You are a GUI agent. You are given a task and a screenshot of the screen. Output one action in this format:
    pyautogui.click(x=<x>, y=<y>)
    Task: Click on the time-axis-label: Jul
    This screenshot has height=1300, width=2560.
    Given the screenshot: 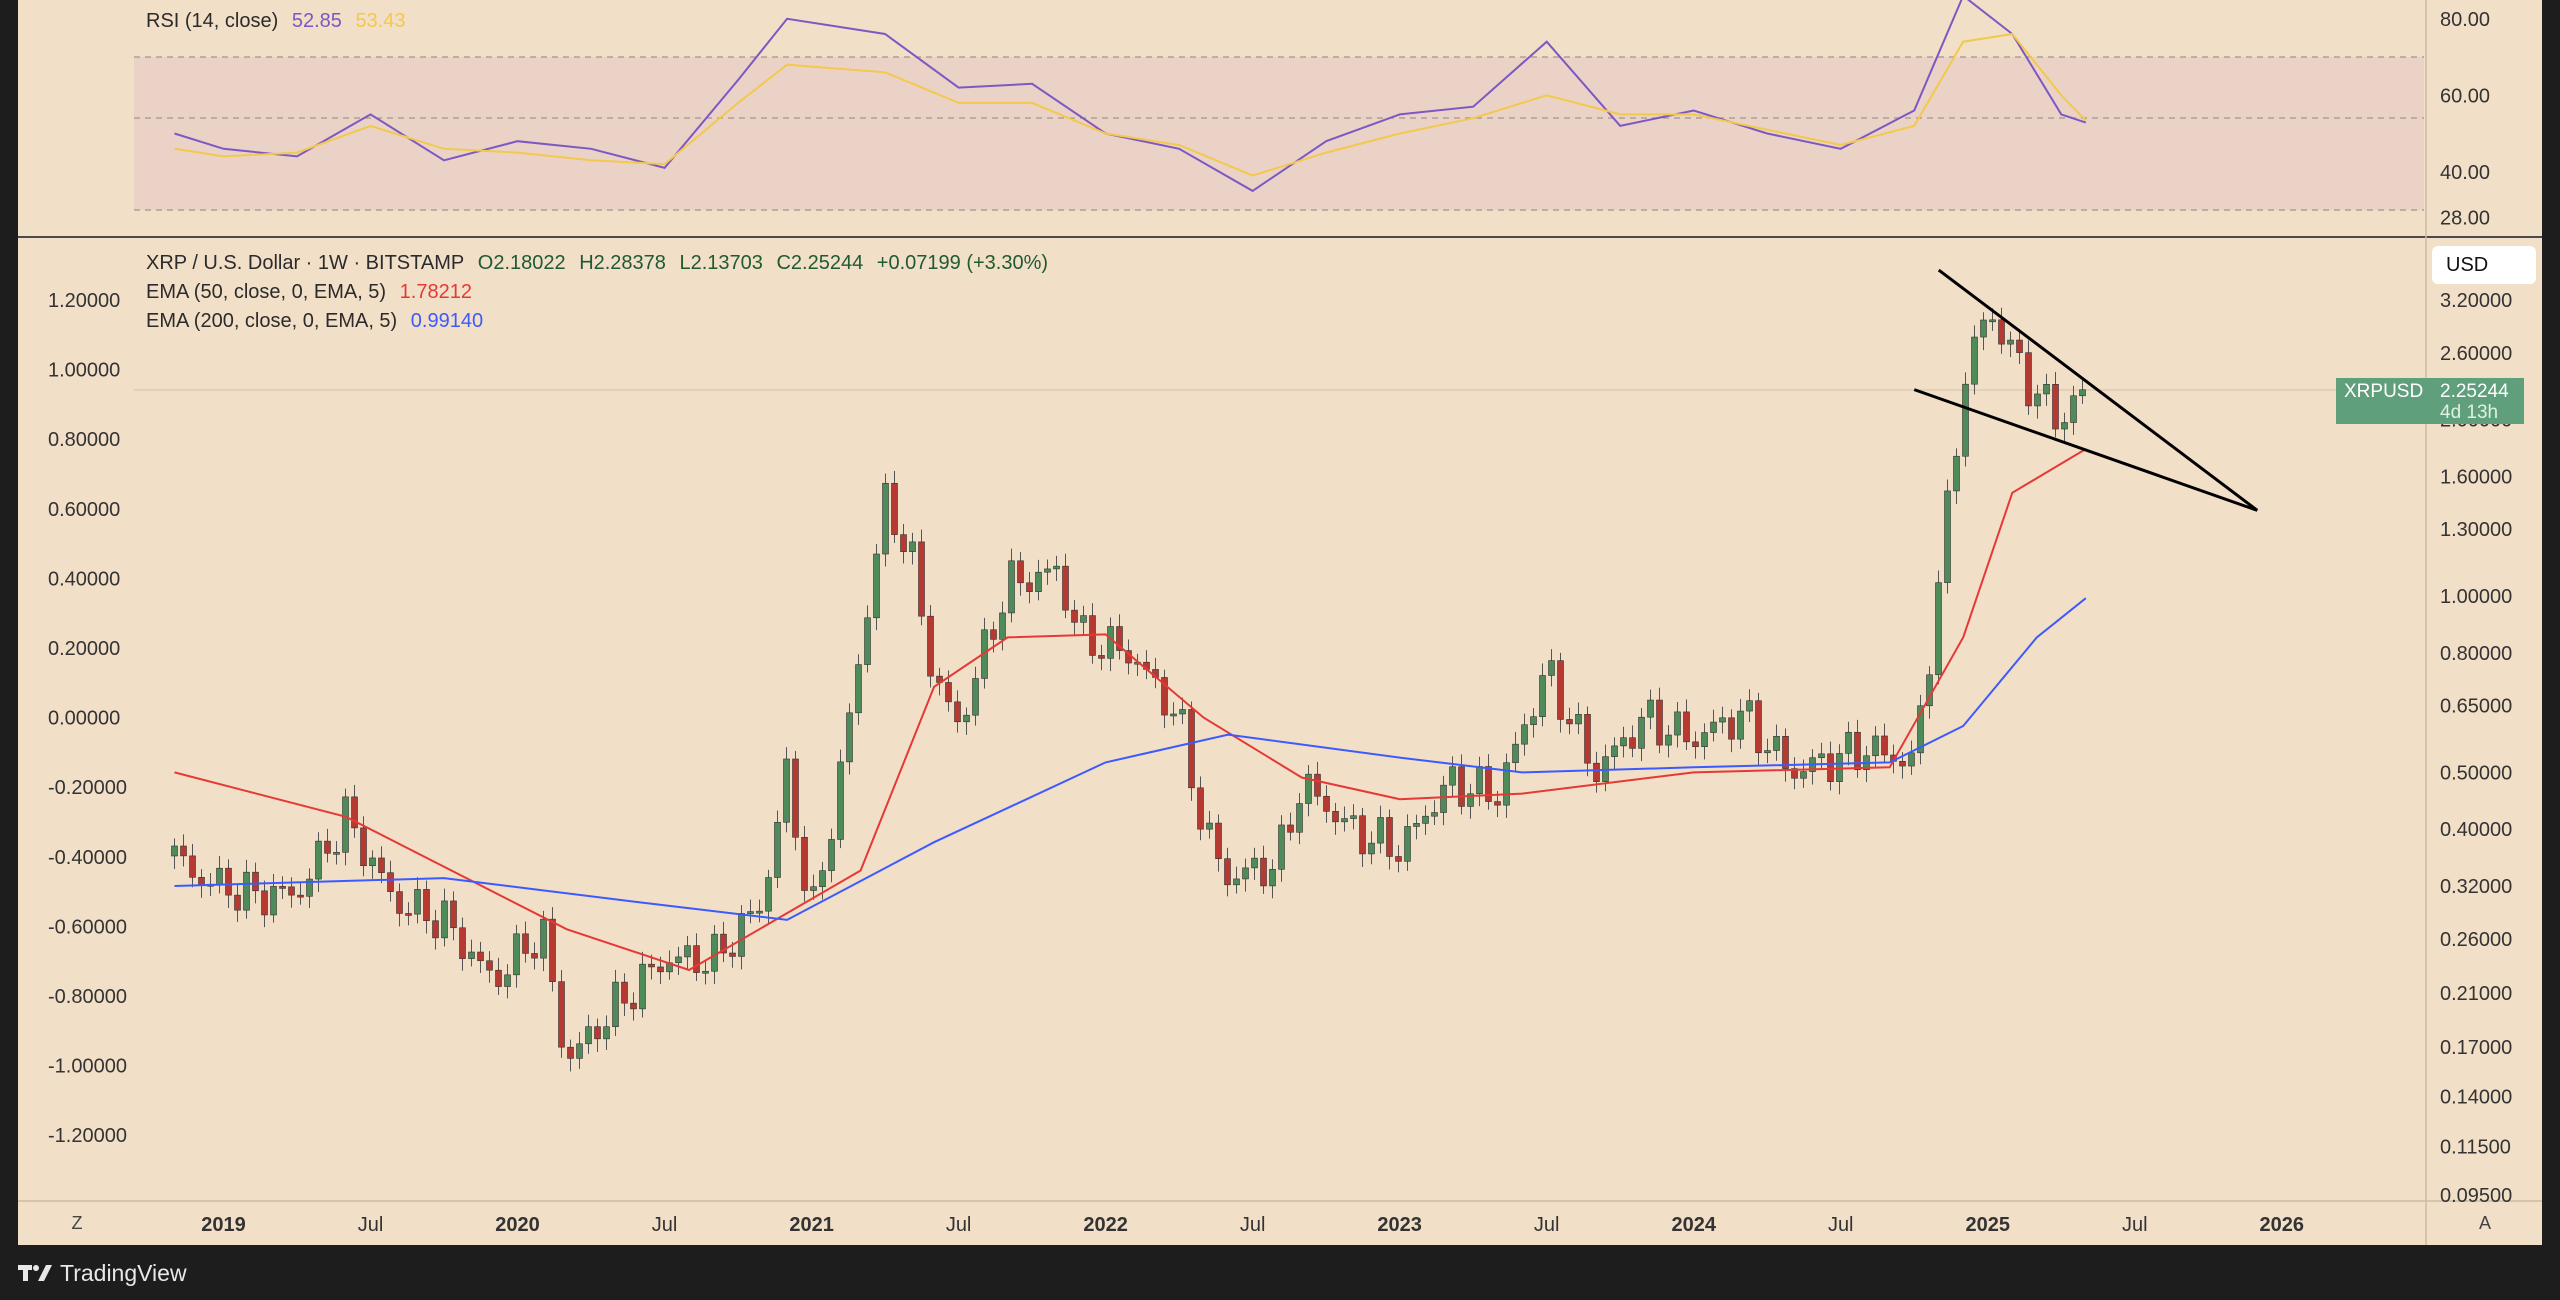 What is the action you would take?
    pyautogui.click(x=1841, y=1225)
    